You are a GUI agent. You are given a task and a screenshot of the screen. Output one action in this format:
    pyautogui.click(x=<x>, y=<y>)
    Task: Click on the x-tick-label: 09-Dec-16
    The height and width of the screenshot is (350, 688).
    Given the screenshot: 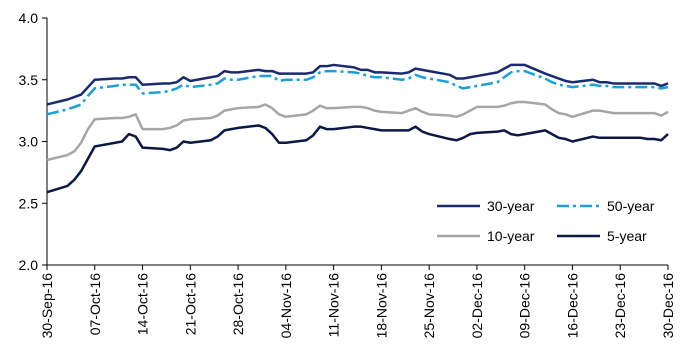 What is the action you would take?
    pyautogui.click(x=525, y=306)
    